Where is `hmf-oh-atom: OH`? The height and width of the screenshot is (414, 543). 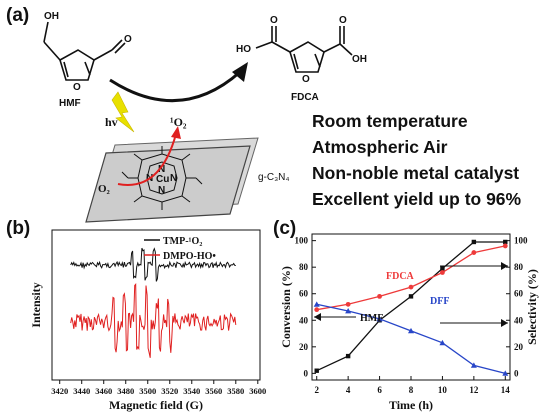
hmf-oh-atom: OH is located at coordinates (51, 16).